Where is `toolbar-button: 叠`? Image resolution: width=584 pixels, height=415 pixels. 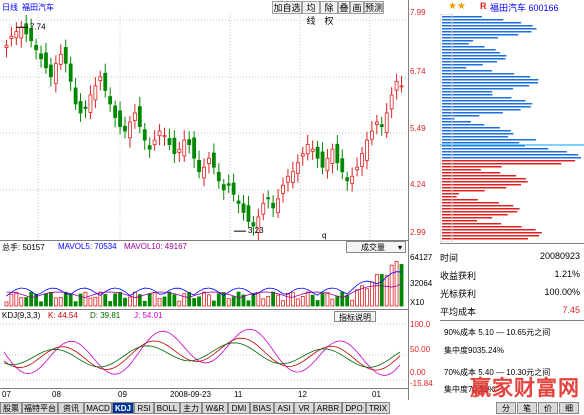
toolbar-button: 叠 is located at coordinates (344, 7).